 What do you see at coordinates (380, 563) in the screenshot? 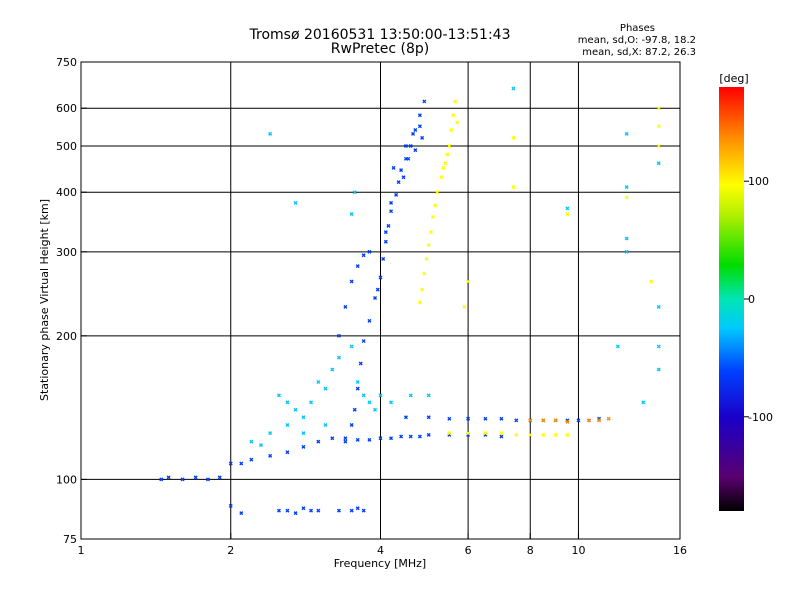
I see `x-axis-label: Frequency [MHz]` at bounding box center [380, 563].